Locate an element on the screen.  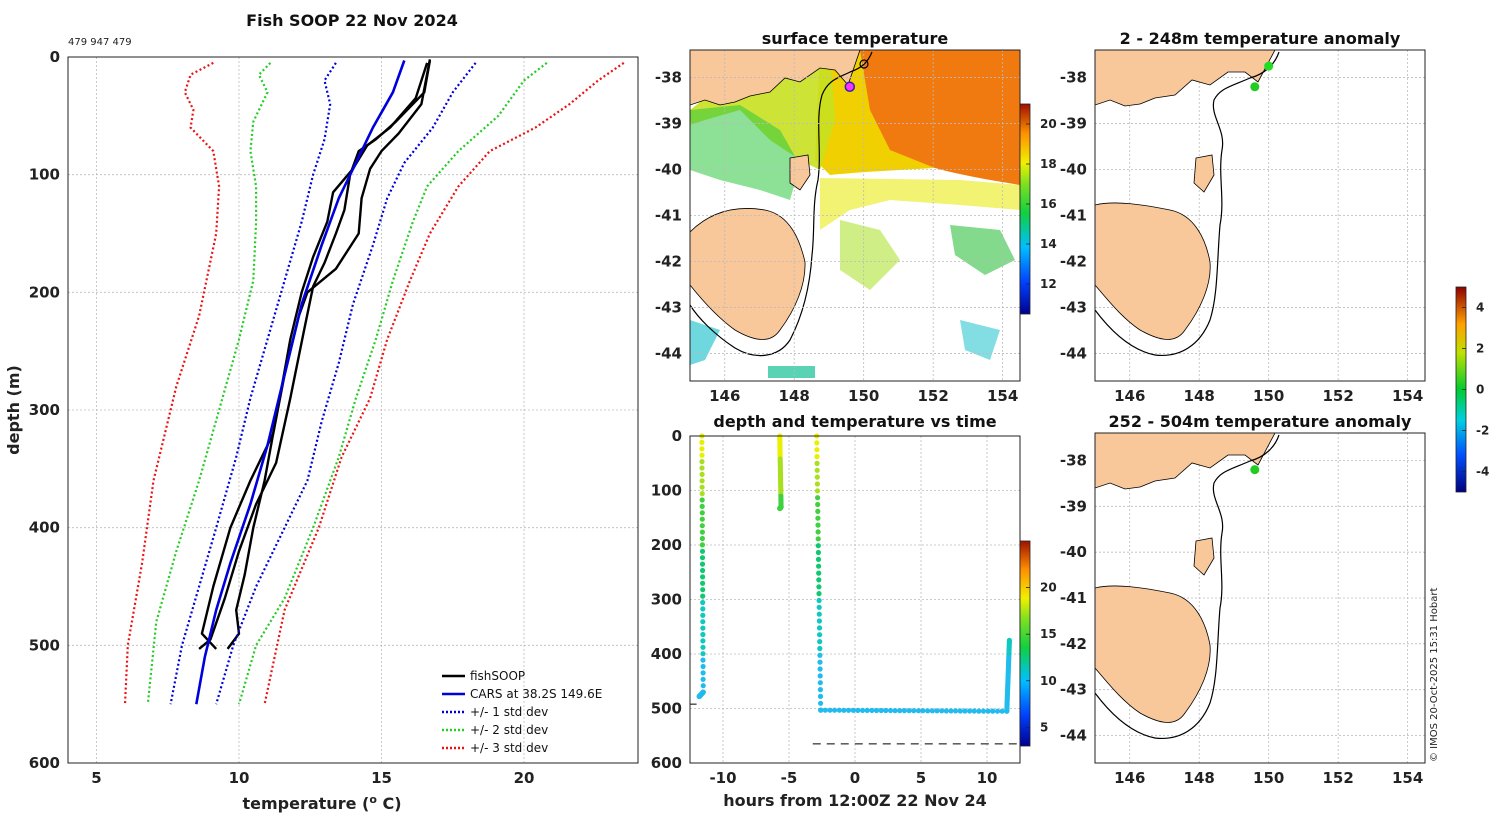
profile-ytick-label: 0 is located at coordinates (55, 57).